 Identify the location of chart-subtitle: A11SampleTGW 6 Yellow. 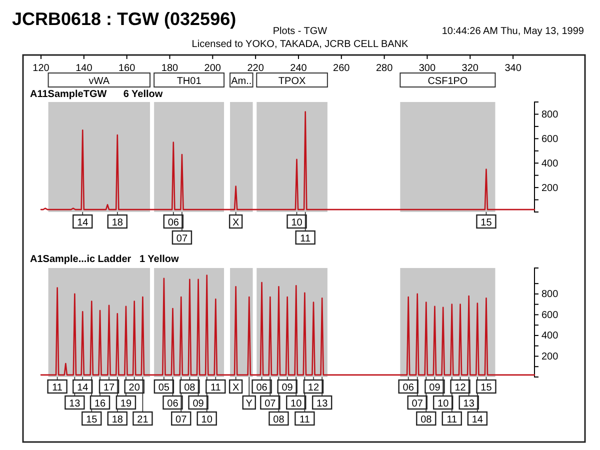
(96, 94).